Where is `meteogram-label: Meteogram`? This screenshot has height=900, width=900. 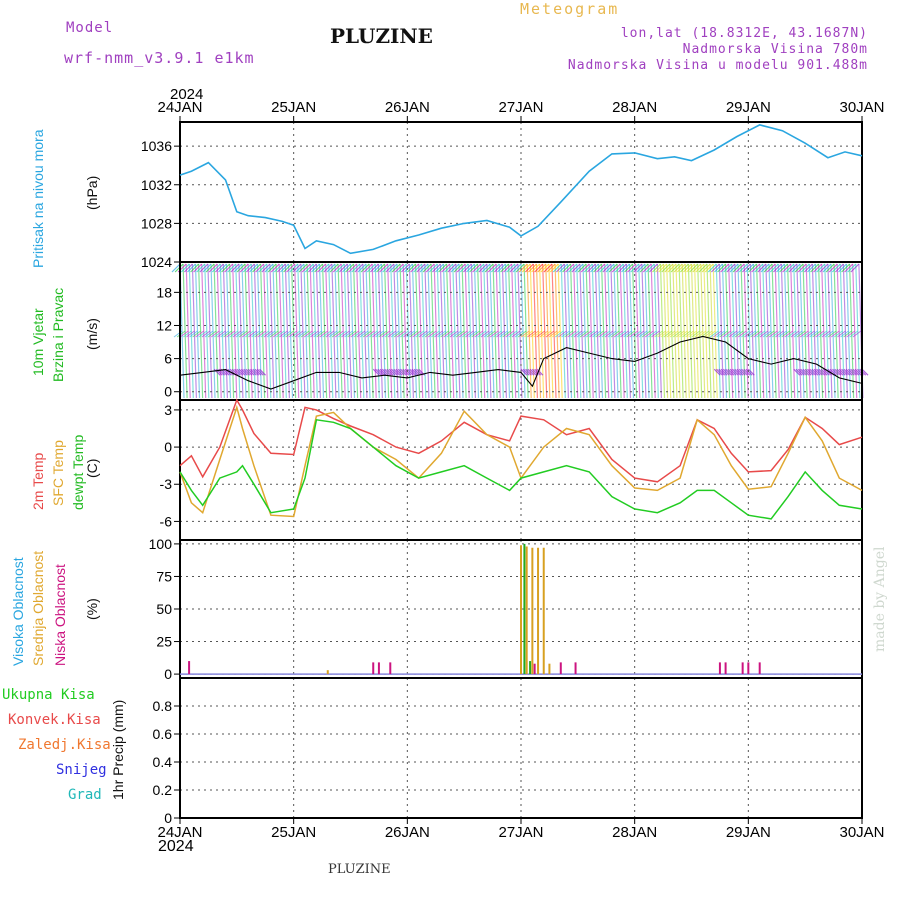
meteogram-label: Meteogram is located at coordinates (570, 9).